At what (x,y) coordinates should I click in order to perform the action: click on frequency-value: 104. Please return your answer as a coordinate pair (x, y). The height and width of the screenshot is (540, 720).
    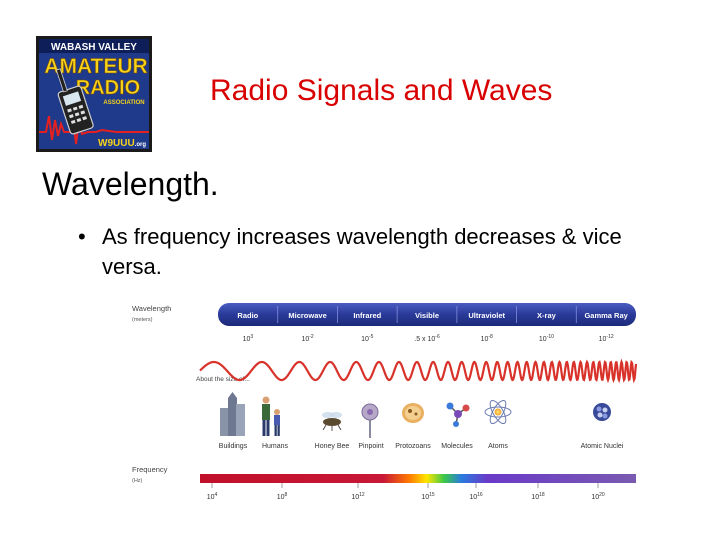
    Looking at the image, I should click on (212, 496).